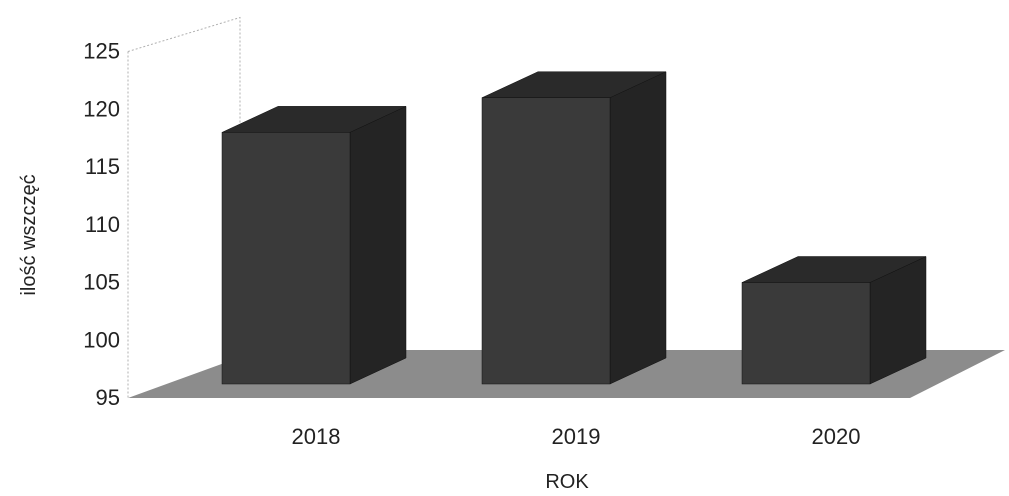  Describe the element at coordinates (102, 166) in the screenshot. I see `y-tick-label: 115` at that location.